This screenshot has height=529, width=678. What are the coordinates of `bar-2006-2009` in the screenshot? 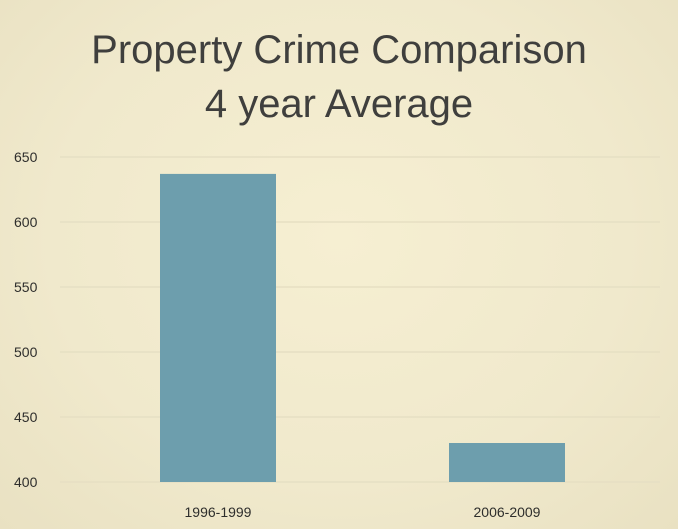 It's located at (507, 462).